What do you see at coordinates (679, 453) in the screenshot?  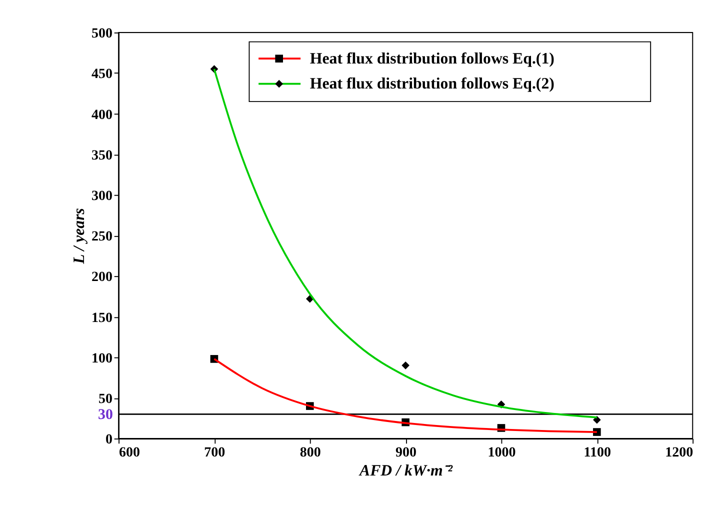 I see `x-tick-label: 1200` at bounding box center [679, 453].